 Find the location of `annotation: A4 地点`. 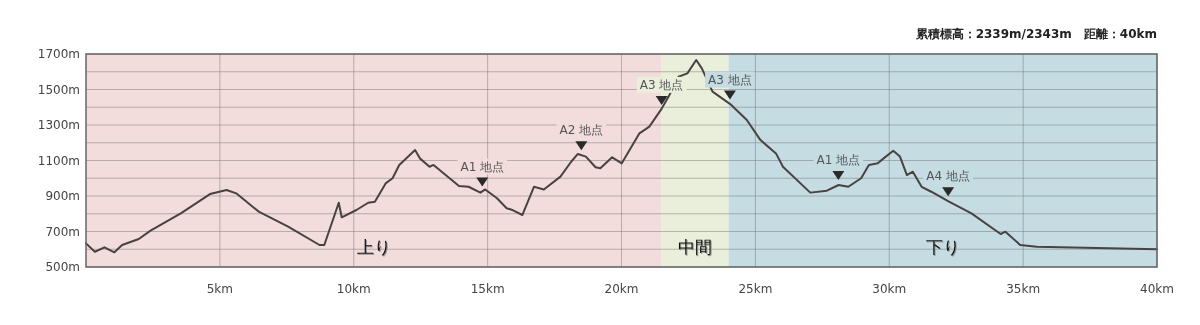

annotation: A4 地点 is located at coordinates (948, 176).